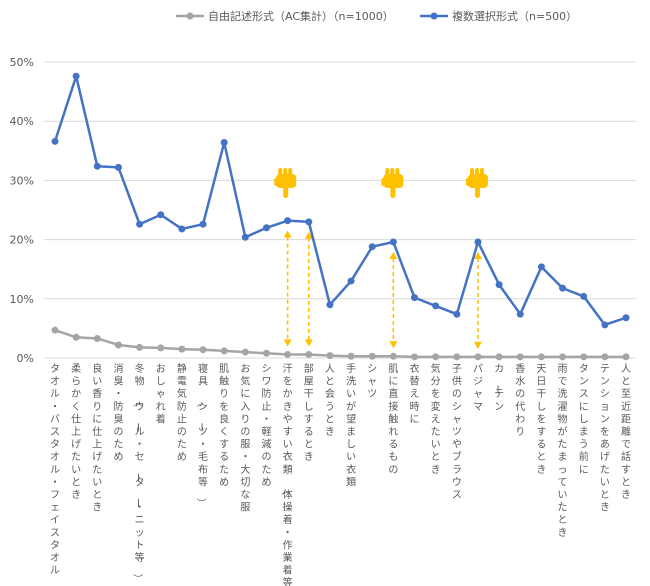 The image size is (650, 586). I want to click on x-category-label: 部屋干しするとき, so click(309, 412).